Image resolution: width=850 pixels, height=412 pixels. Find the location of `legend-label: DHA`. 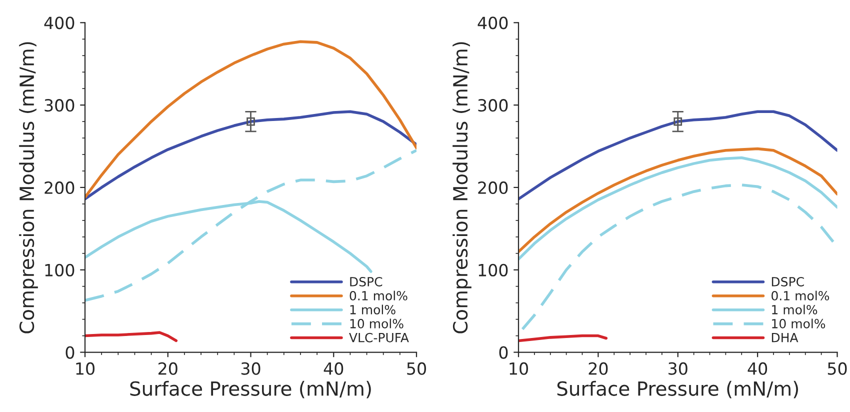

legend-label: DHA is located at coordinates (785, 337).